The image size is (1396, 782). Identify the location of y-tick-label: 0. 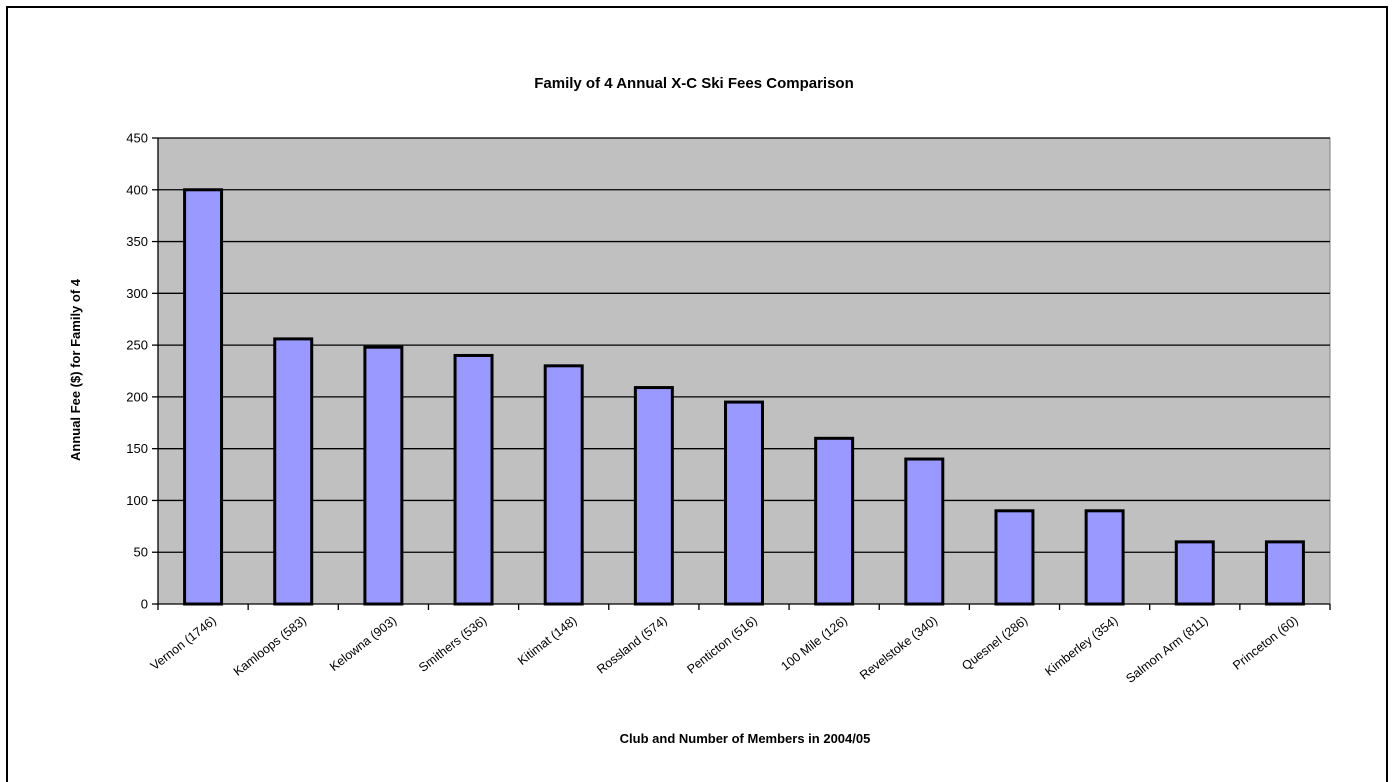
(144, 604).